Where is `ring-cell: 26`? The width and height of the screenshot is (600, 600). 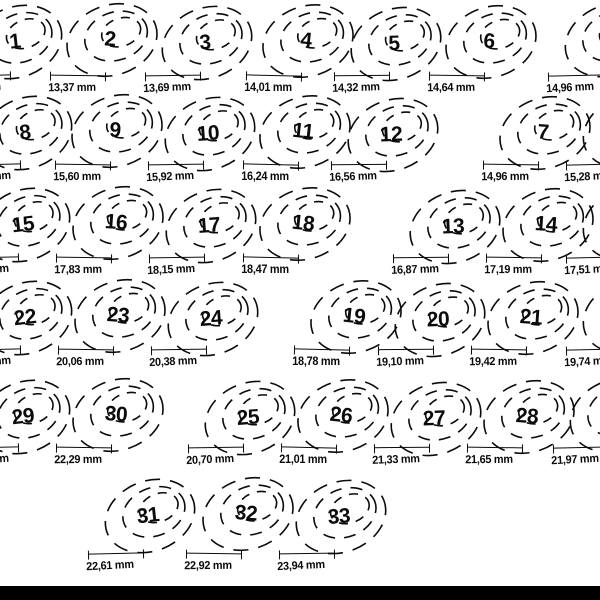 ring-cell: 26 is located at coordinates (343, 415).